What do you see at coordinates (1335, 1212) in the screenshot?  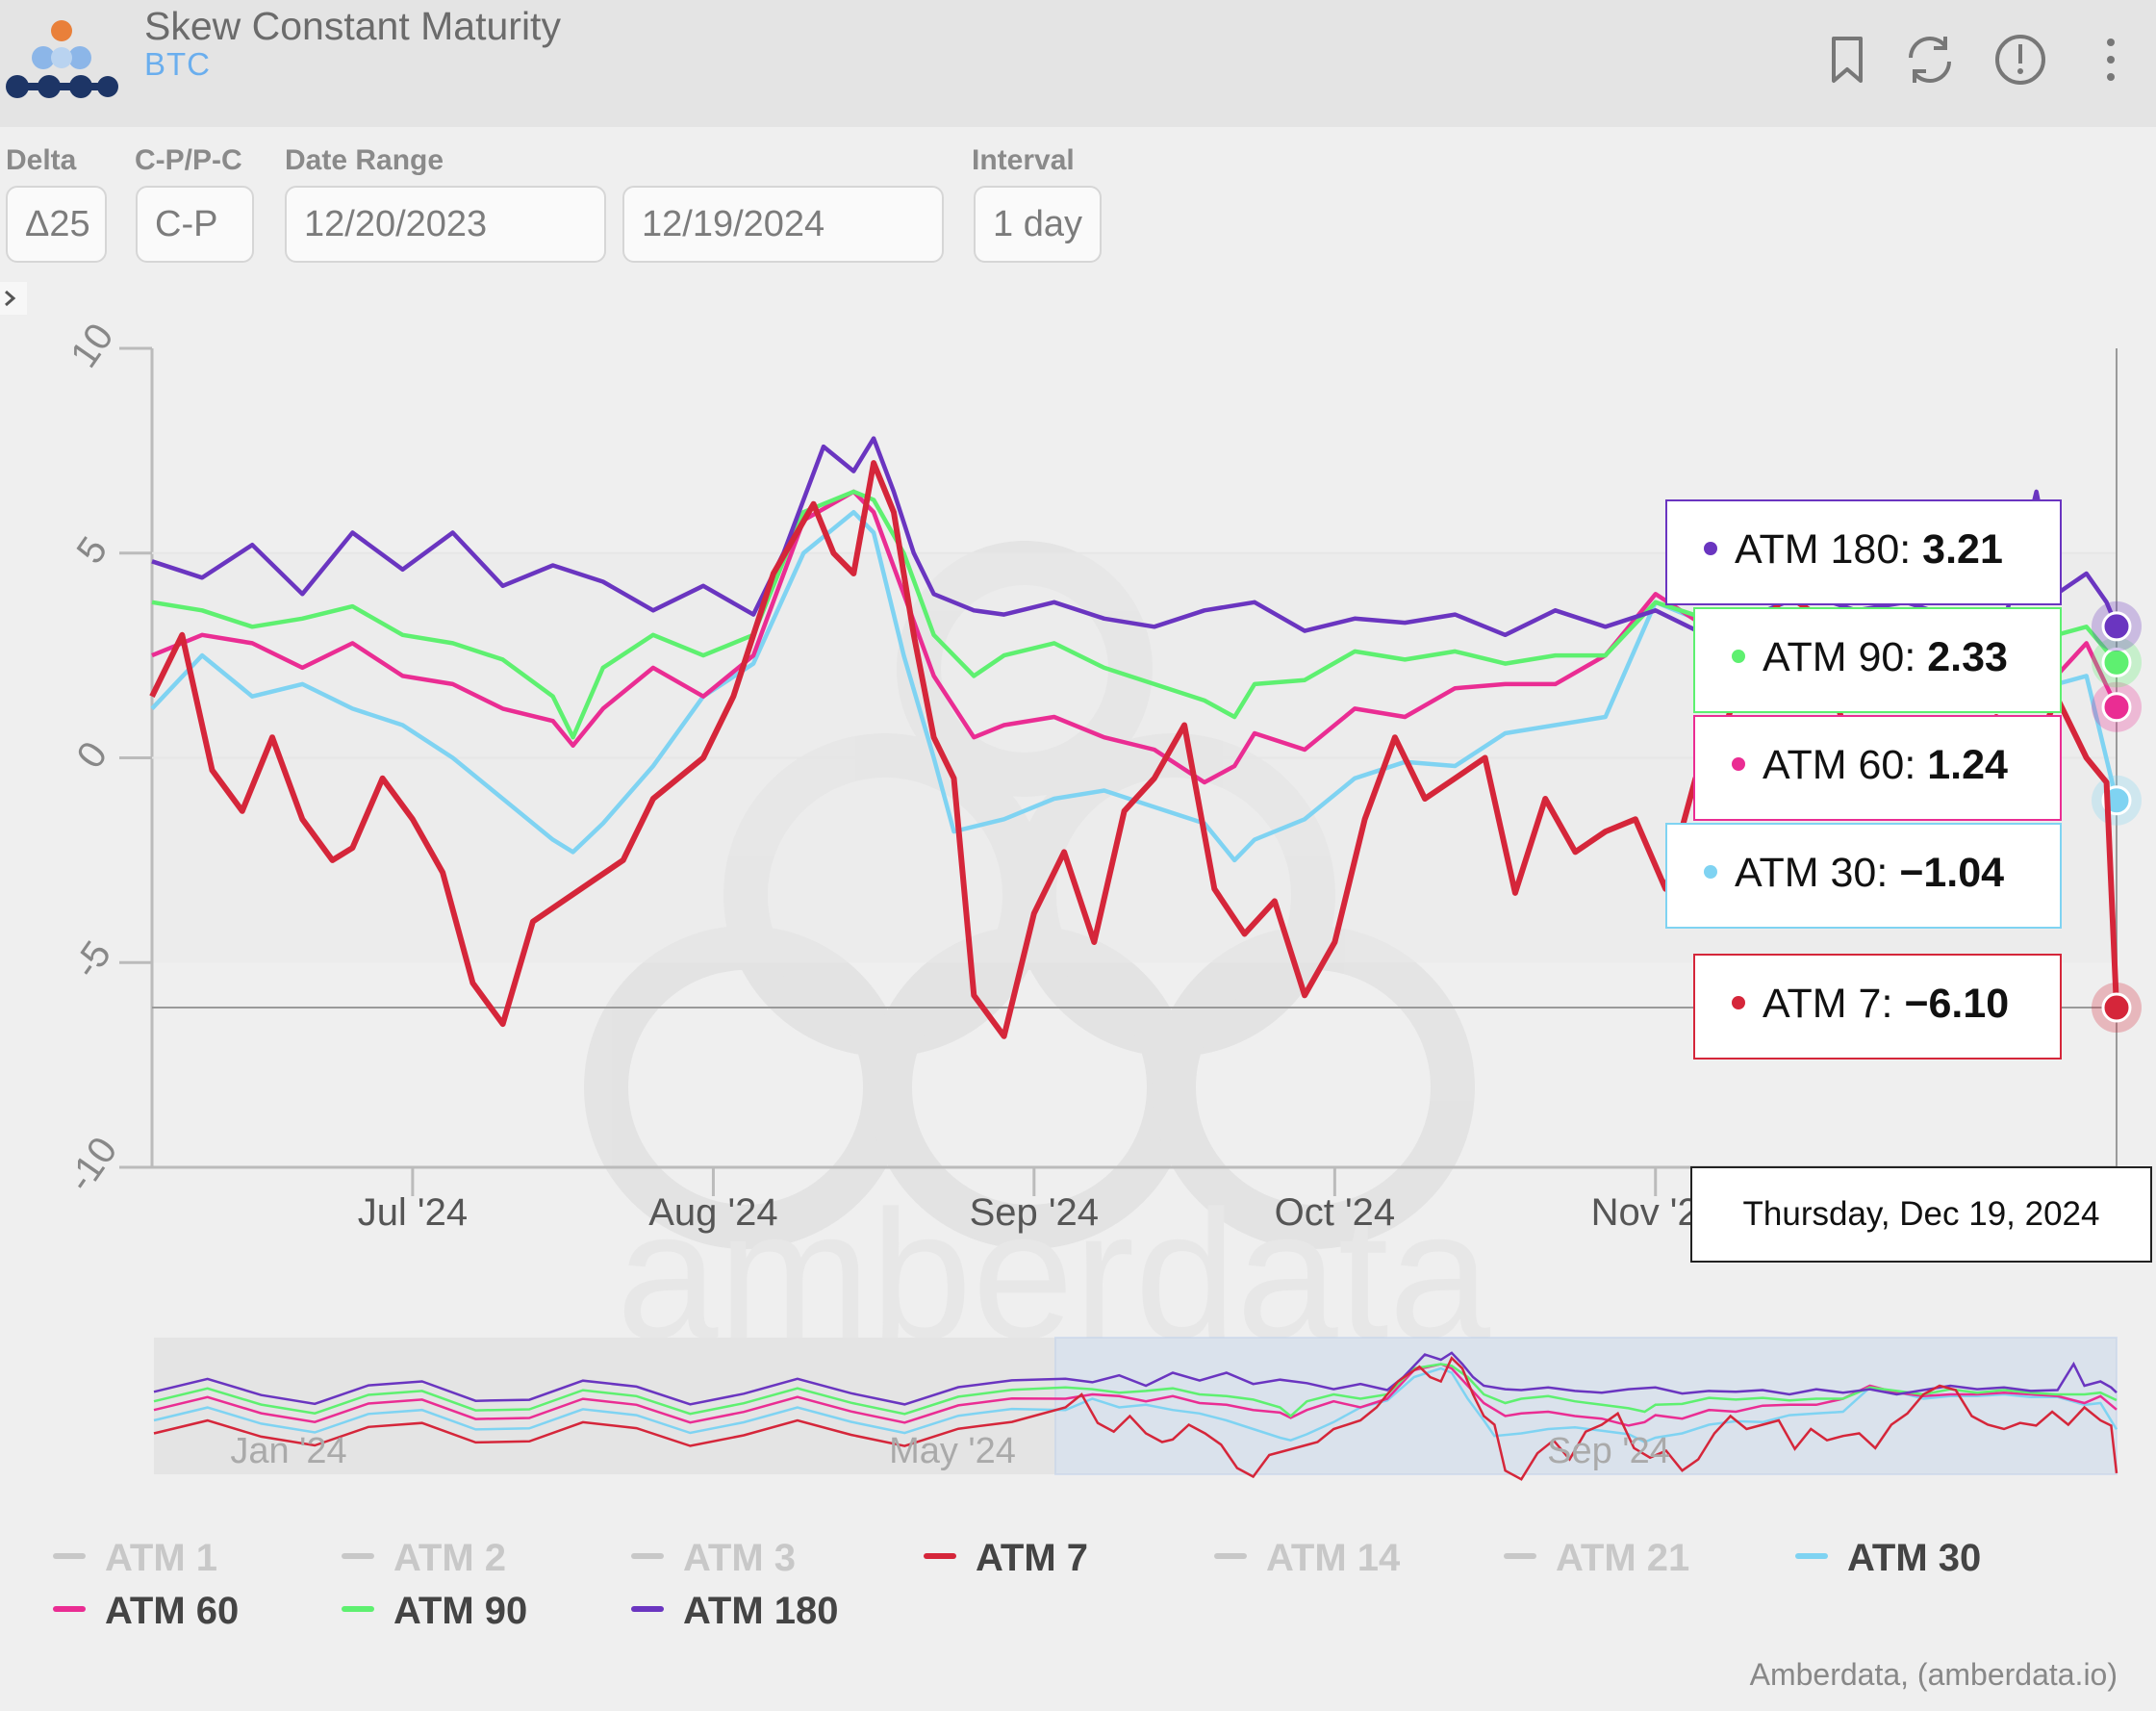 I see `x-tick-label: Oct '24` at bounding box center [1335, 1212].